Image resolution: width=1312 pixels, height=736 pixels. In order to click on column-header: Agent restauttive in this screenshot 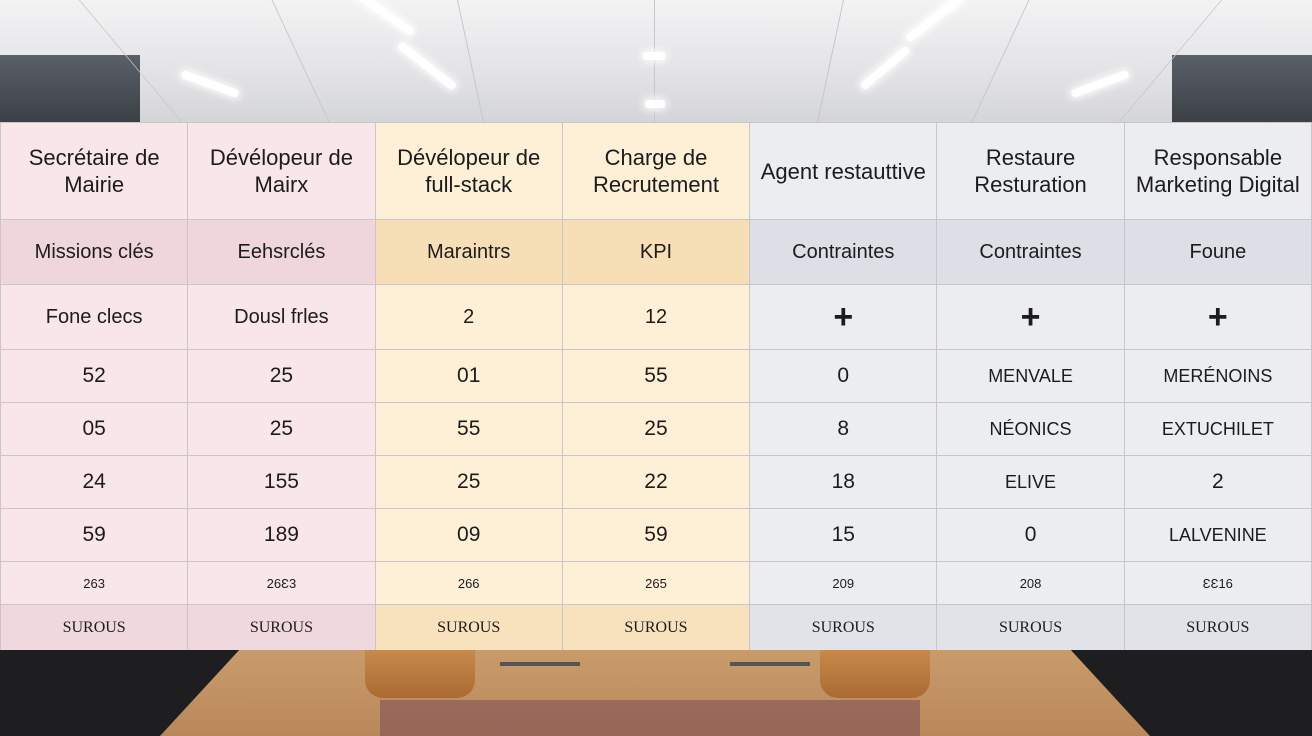, I will do `click(843, 171)`.